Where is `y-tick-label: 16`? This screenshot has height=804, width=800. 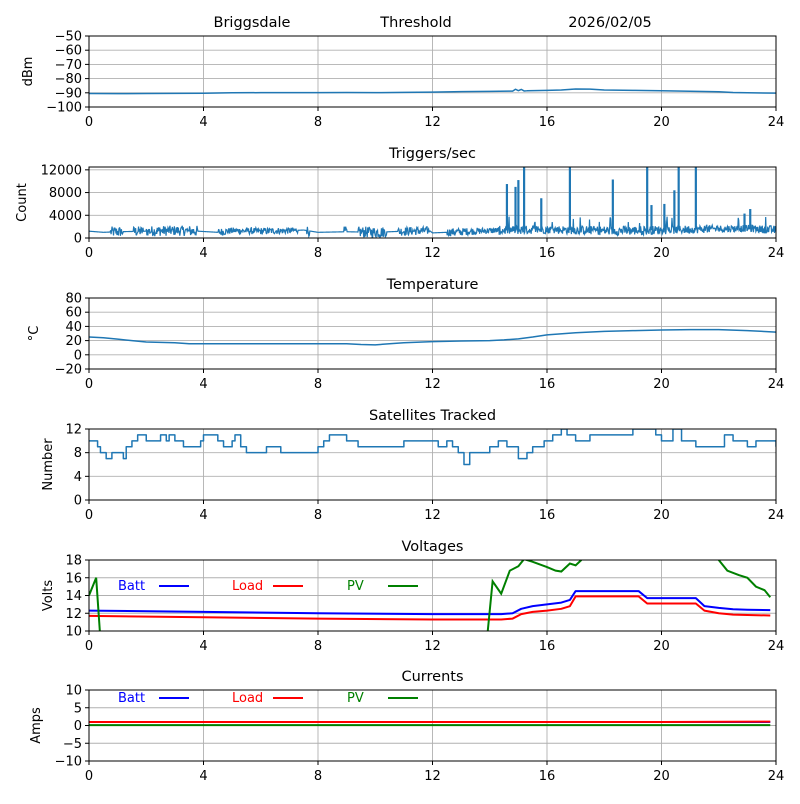 y-tick-label: 16 is located at coordinates (73, 578).